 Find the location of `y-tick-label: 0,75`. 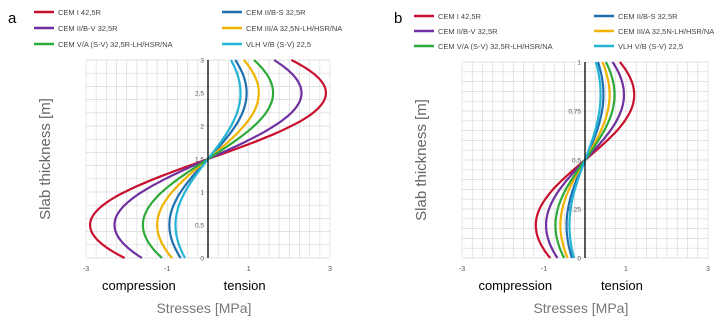

y-tick-label: 0,75 is located at coordinates (574, 112).